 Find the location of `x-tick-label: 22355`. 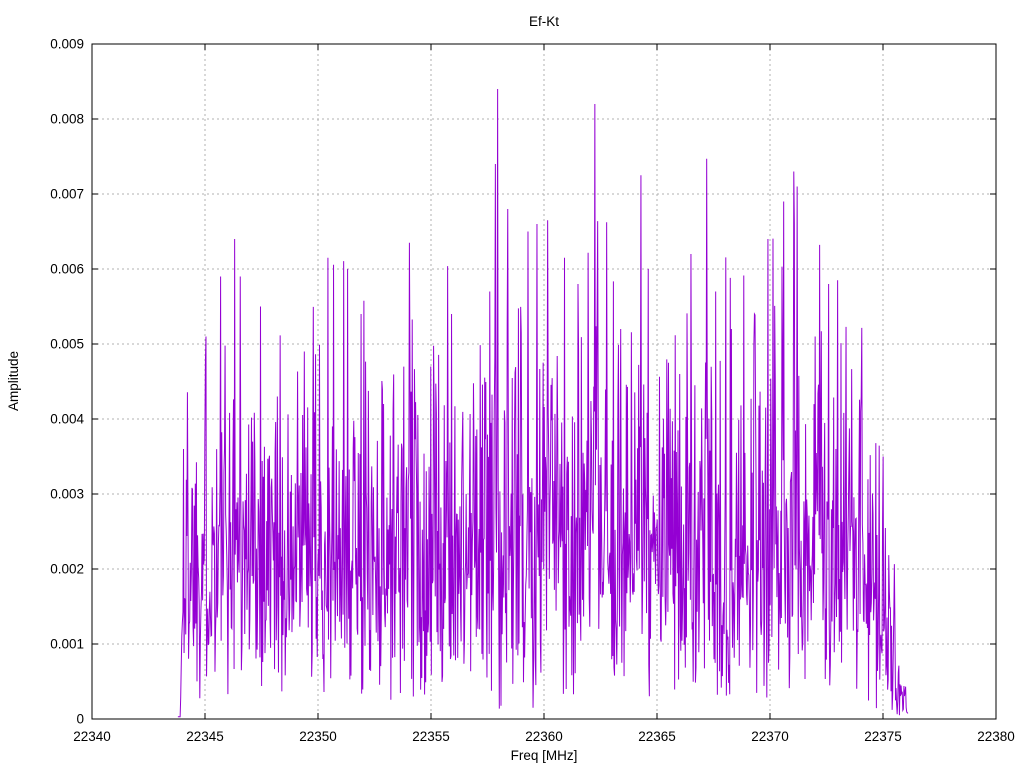

x-tick-label: 22355 is located at coordinates (431, 736).